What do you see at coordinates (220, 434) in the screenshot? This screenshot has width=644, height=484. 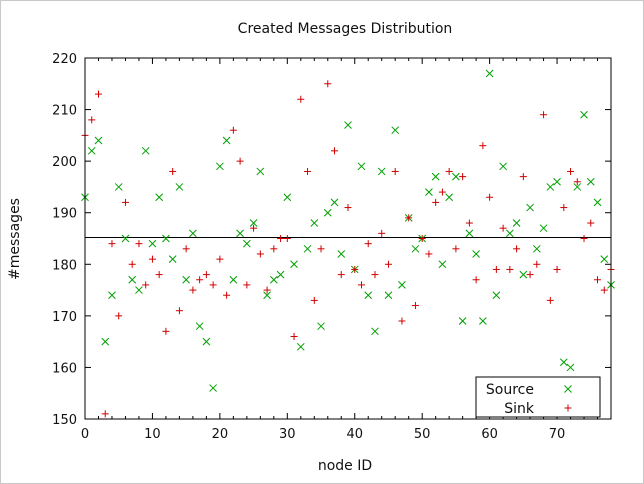 I see `x-tick-label: 20` at bounding box center [220, 434].